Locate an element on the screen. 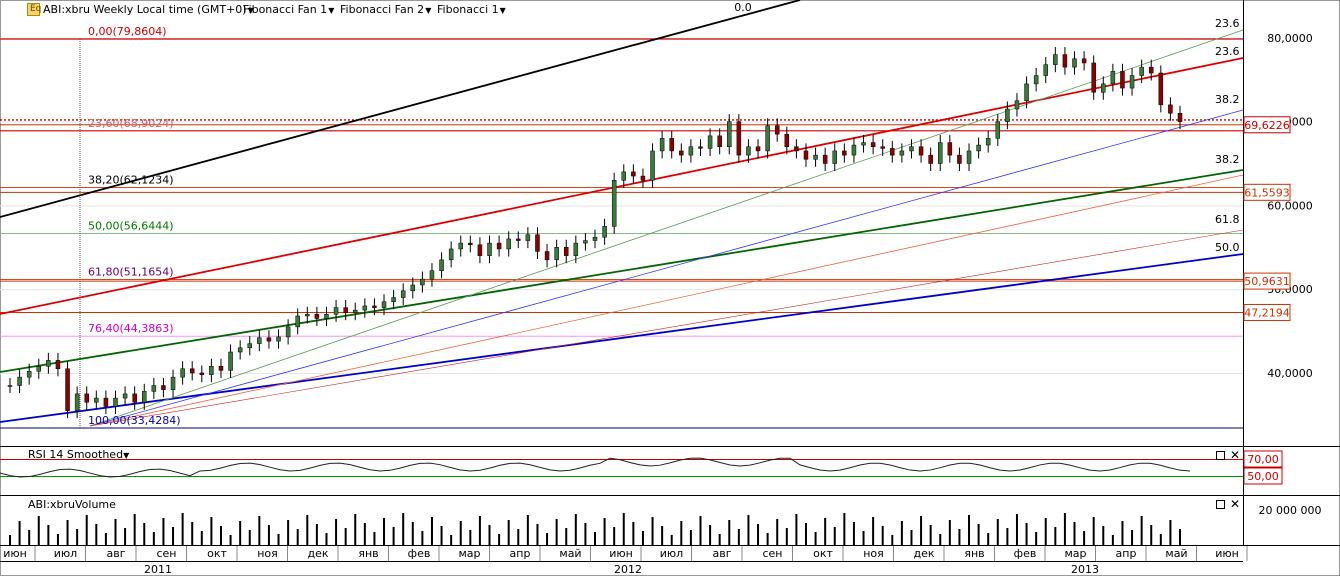  month-label: июл is located at coordinates (65, 553).